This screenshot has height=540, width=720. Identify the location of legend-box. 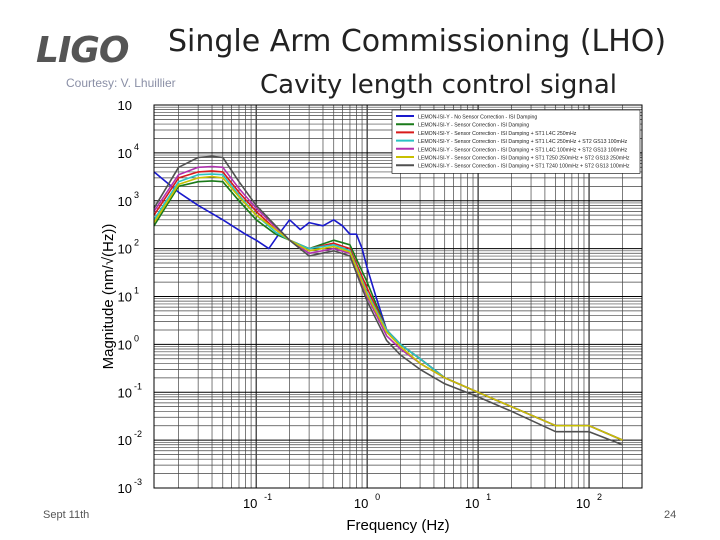
(516, 141).